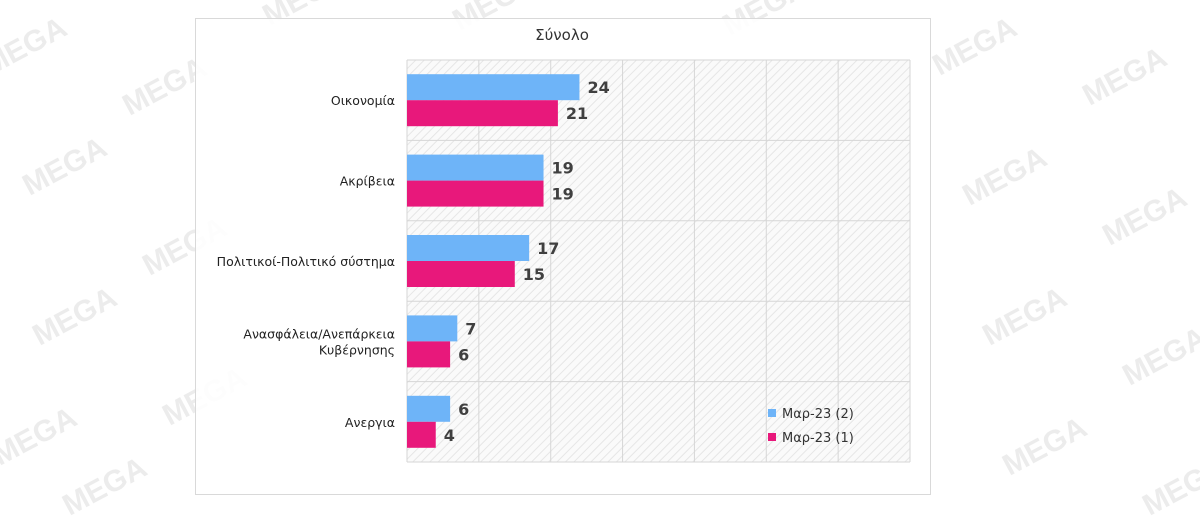 This screenshot has height=523, width=1200. What do you see at coordinates (470, 328) in the screenshot?
I see `data-label: 7` at bounding box center [470, 328].